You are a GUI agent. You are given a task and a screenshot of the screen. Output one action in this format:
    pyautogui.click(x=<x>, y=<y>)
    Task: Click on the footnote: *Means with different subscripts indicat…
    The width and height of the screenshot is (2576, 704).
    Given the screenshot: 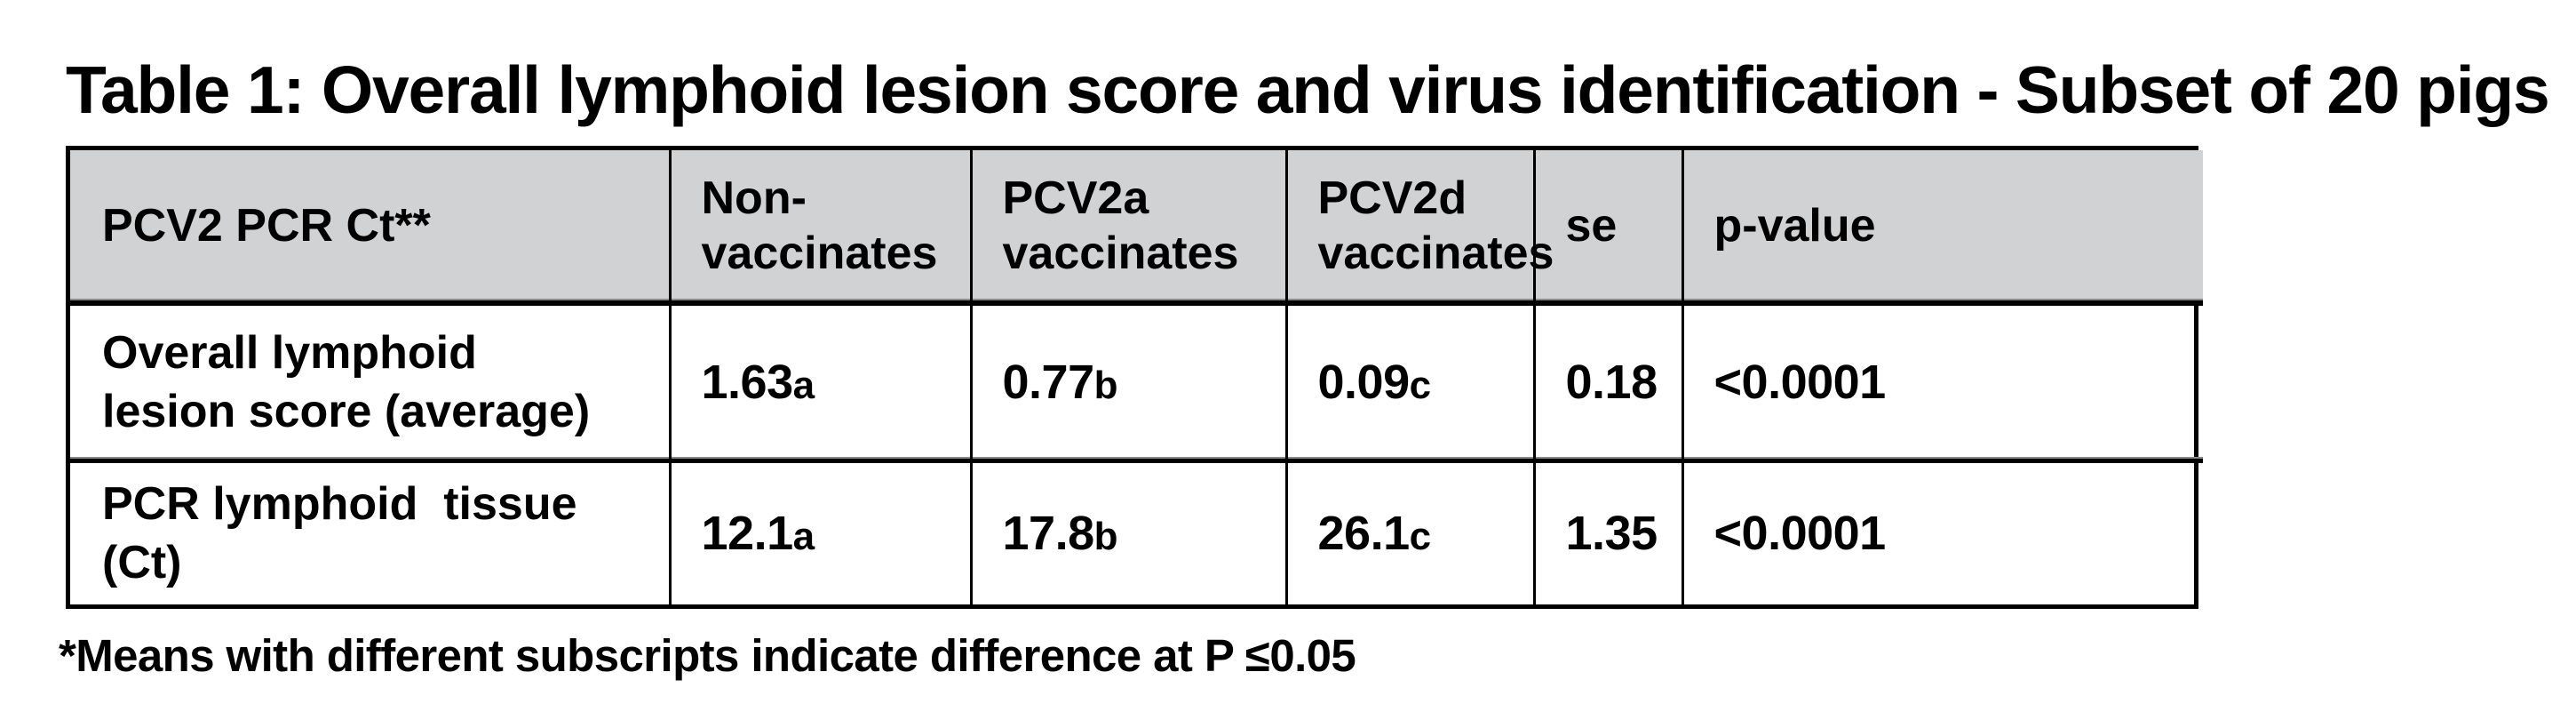 What is the action you would take?
    pyautogui.click(x=707, y=655)
    